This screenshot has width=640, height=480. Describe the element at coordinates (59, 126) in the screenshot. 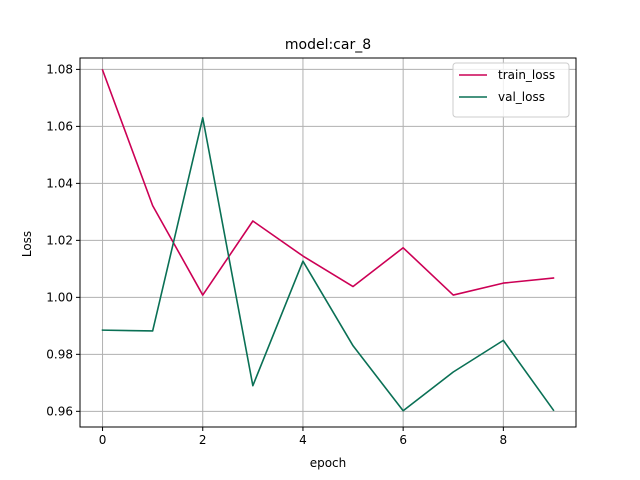

I see `y-tick-label: 1.06` at that location.